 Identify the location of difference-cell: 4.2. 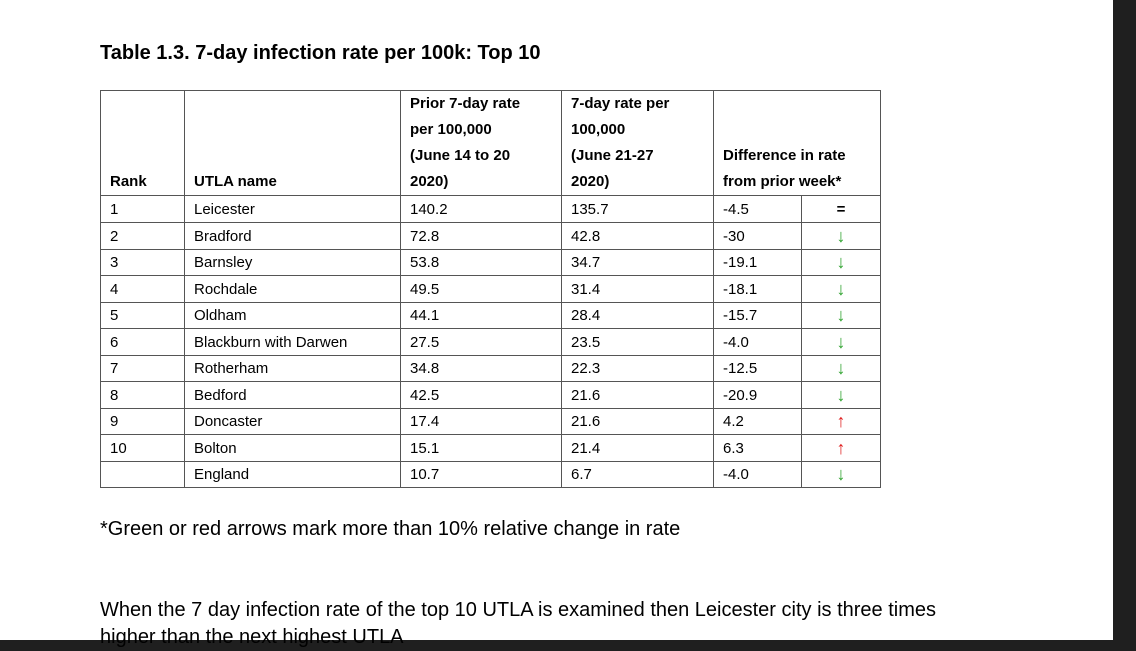
(757, 421).